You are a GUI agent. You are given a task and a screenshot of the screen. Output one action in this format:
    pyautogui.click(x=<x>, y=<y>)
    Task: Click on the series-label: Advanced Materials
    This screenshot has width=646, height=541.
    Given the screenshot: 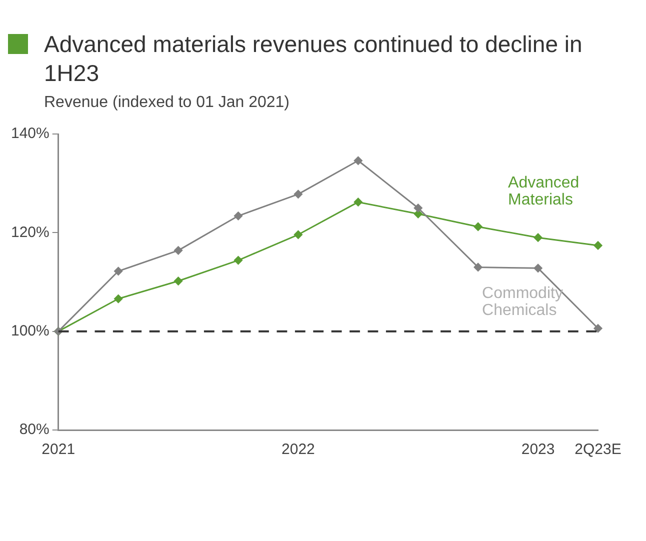 What is the action you would take?
    pyautogui.click(x=544, y=191)
    